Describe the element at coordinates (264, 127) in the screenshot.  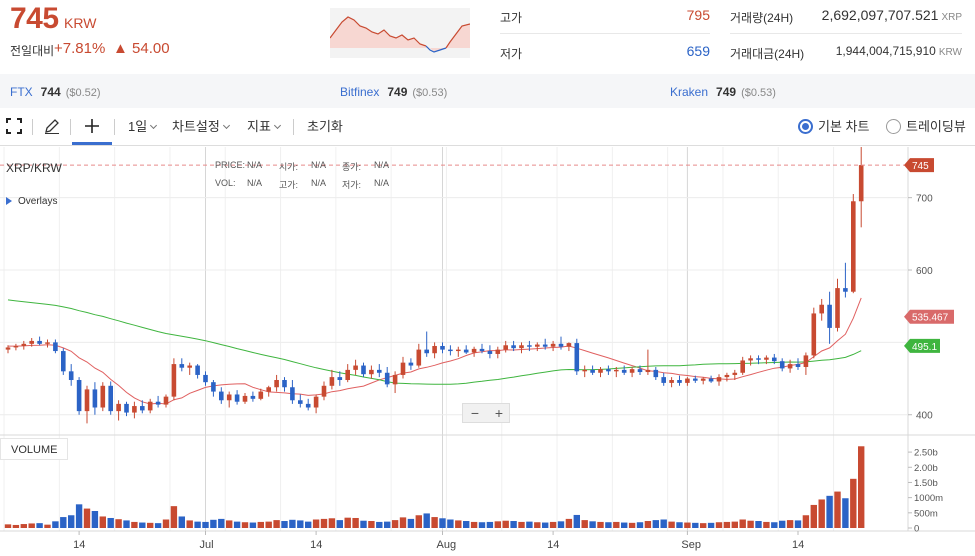
I see `indicators-dropdown: 지표` at that location.